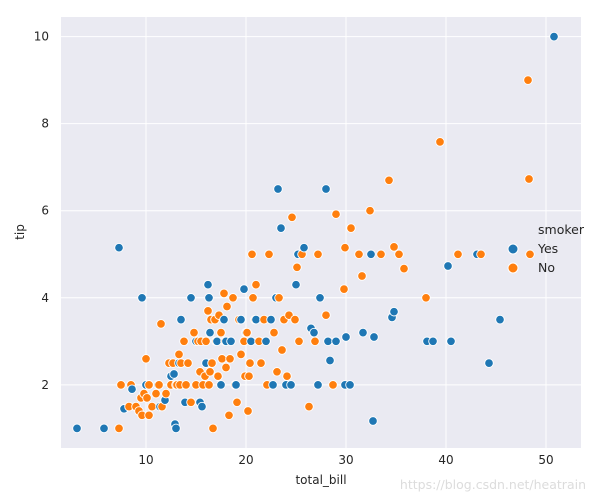 This screenshot has width=595, height=500. I want to click on x-tick-label: 50, so click(545, 460).